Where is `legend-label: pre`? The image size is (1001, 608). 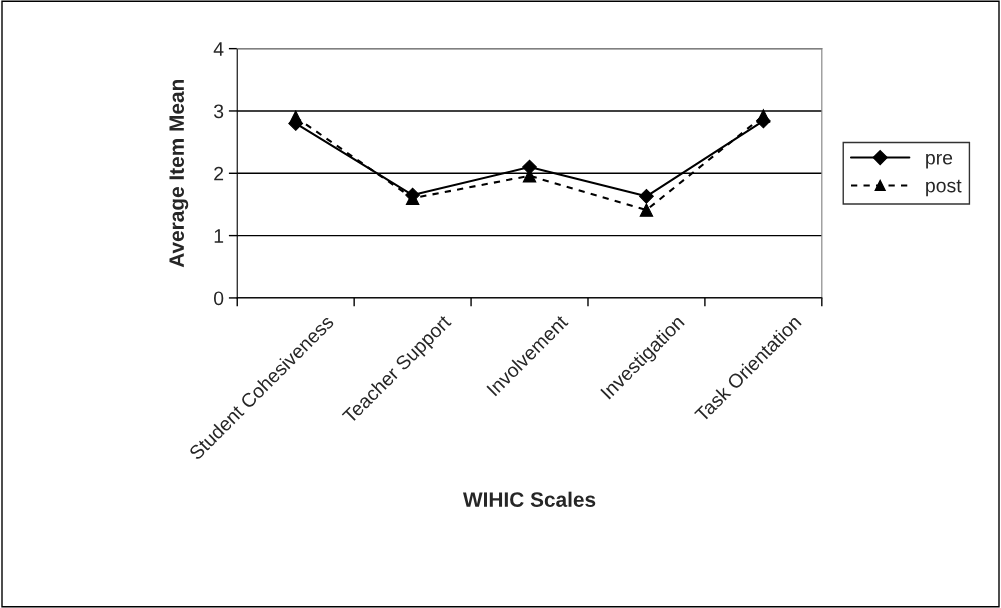
legend-label: pre is located at coordinates (939, 161).